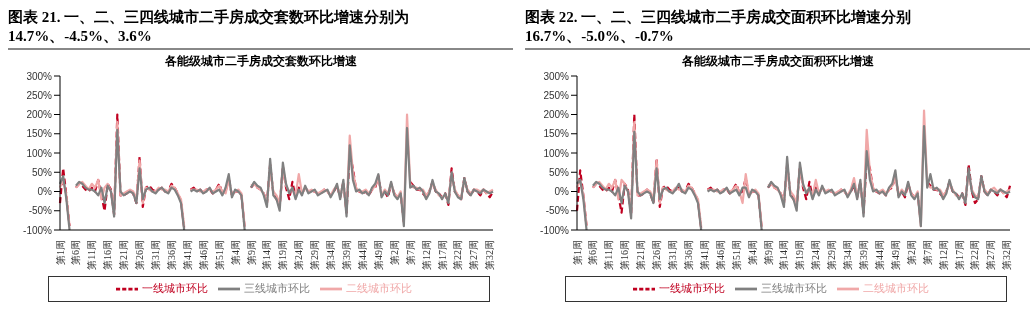 The height and width of the screenshot is (323, 1033). What do you see at coordinates (260, 61) in the screenshot?
I see `chart-subtitle: 各能级城市二手房成交套数环比增速` at bounding box center [260, 61].